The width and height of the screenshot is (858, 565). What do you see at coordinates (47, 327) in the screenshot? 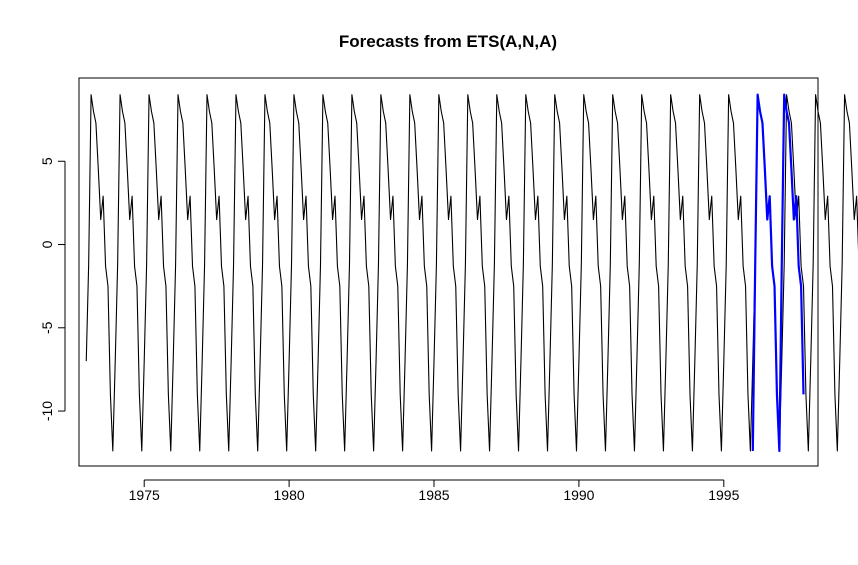
I see `y-tick-label: -5` at bounding box center [47, 327].